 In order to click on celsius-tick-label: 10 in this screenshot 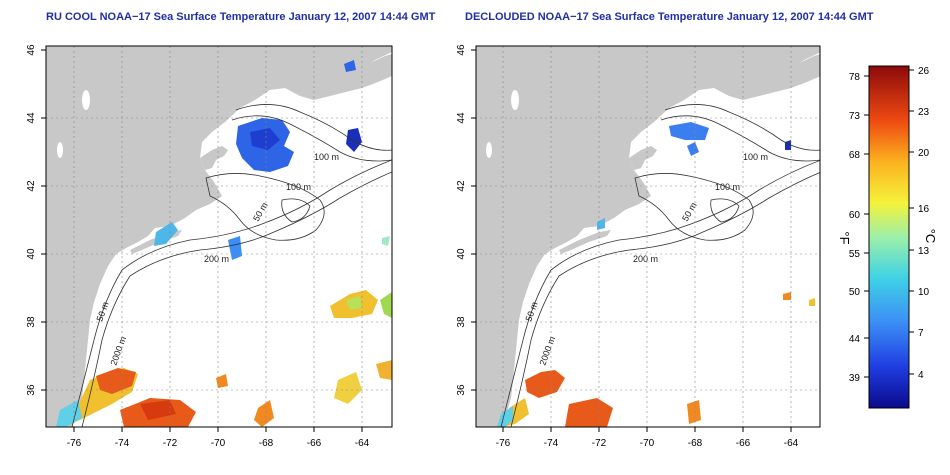, I will do `click(924, 292)`.